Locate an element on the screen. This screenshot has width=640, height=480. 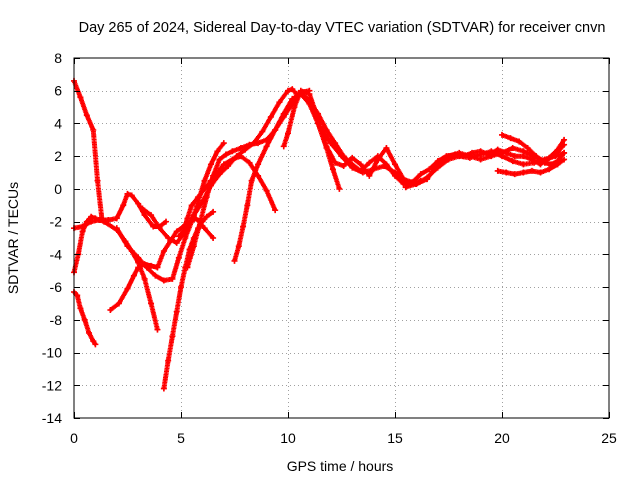
x-tick-label: 5 is located at coordinates (181, 438).